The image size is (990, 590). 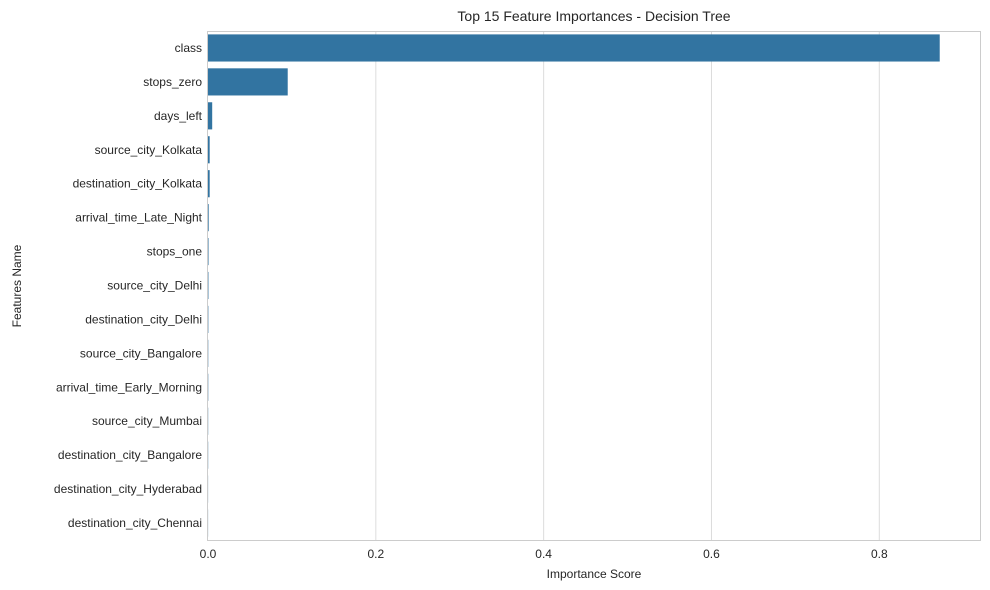 I want to click on x-tick-label: 0.0, so click(x=208, y=554).